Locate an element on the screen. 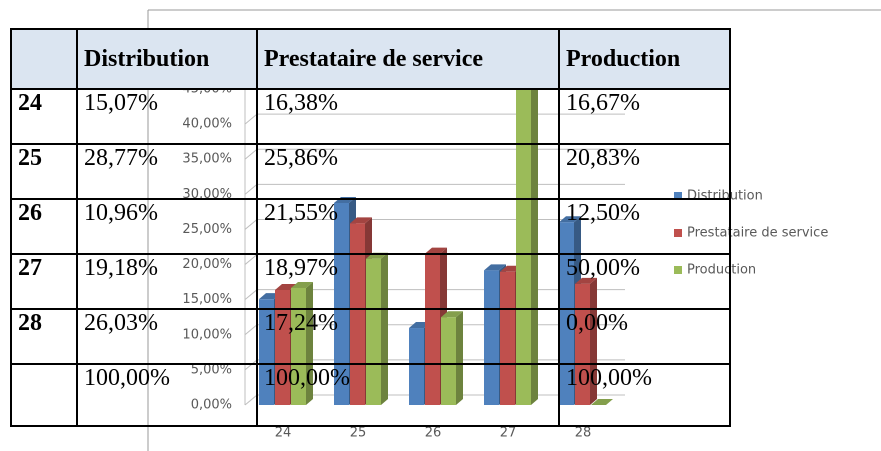 Image resolution: width=881 pixels, height=451 pixels. cell is located at coordinates (44, 395).